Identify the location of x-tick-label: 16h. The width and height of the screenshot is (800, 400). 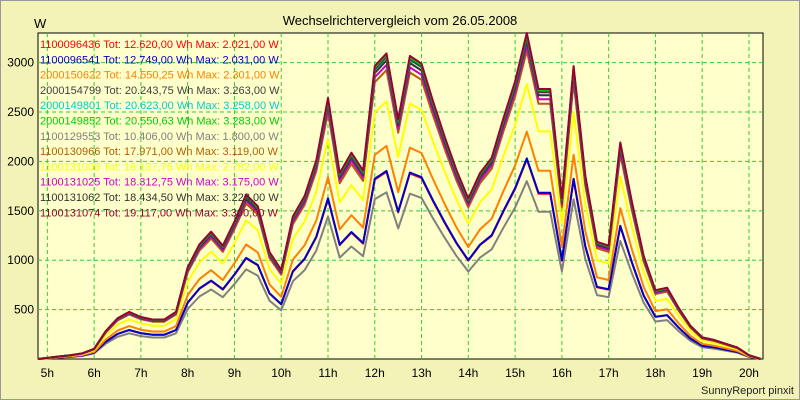
(562, 373).